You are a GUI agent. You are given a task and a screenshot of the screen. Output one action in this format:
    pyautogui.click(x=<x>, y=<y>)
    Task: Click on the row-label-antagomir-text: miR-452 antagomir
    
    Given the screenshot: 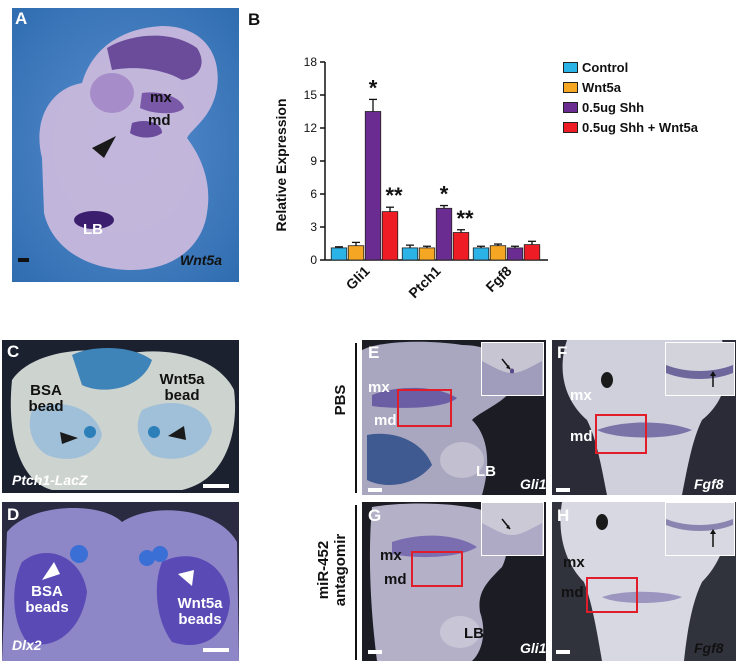 What is the action you would take?
    pyautogui.click(x=332, y=570)
    